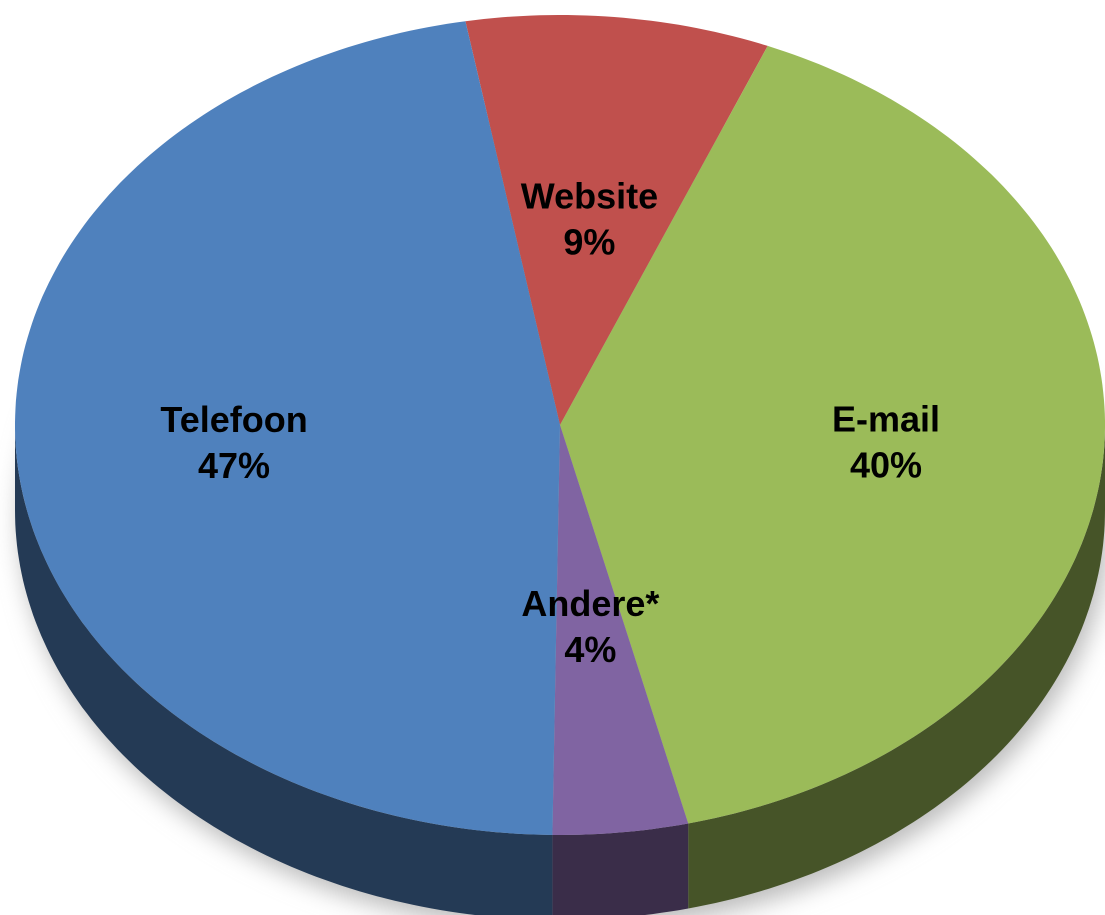 The image size is (1105, 915). I want to click on slice-label: Telefoon, so click(233, 419).